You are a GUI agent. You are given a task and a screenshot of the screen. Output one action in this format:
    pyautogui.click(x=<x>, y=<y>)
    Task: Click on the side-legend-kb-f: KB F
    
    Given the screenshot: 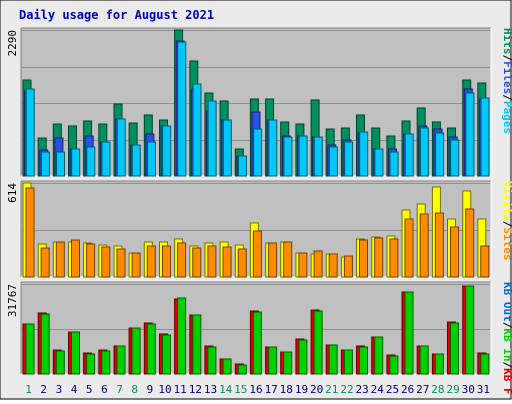 What is the action you would take?
    pyautogui.click(x=506, y=381)
    